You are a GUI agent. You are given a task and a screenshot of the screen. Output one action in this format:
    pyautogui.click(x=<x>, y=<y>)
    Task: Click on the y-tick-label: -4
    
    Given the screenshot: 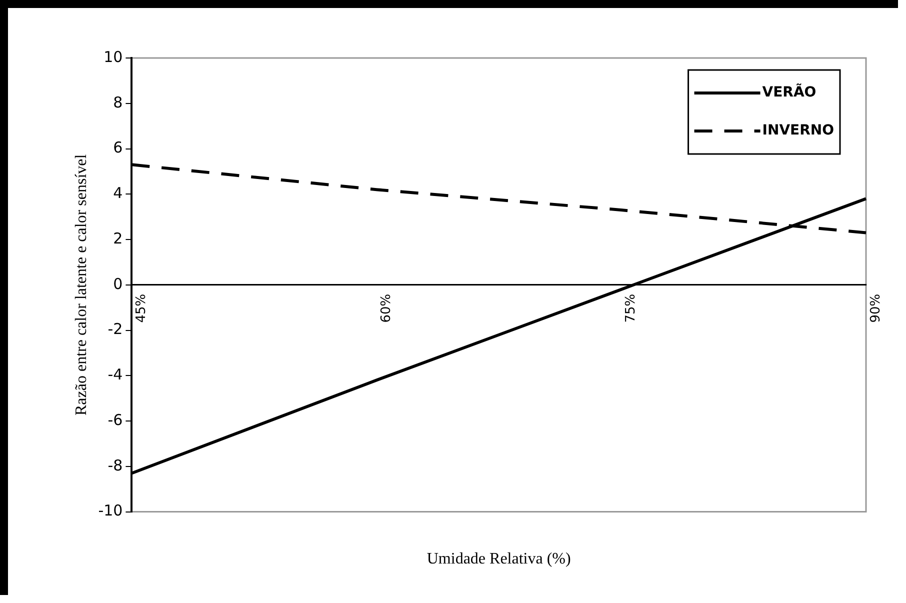 What is the action you would take?
    pyautogui.click(x=115, y=375)
    